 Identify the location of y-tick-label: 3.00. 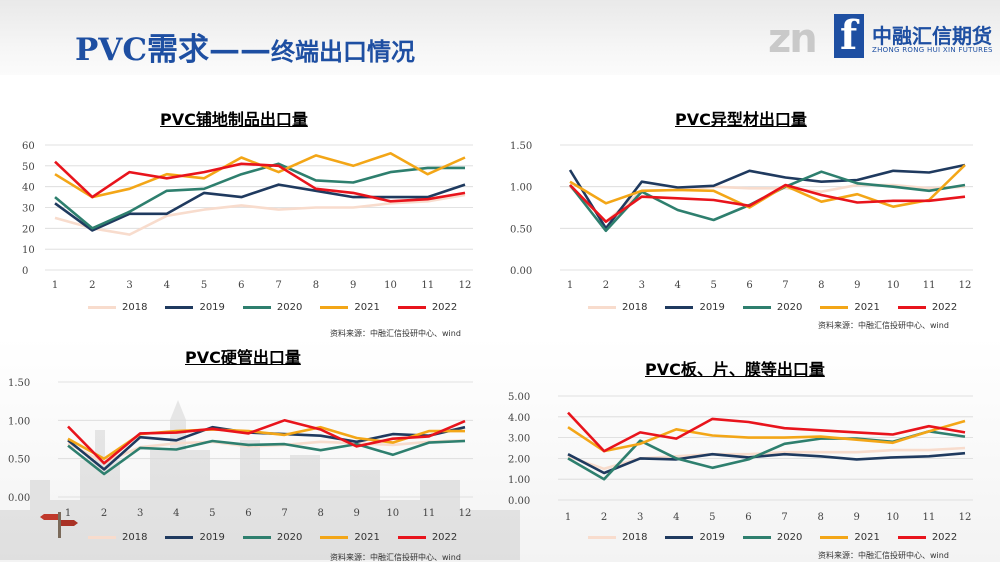
(519, 439).